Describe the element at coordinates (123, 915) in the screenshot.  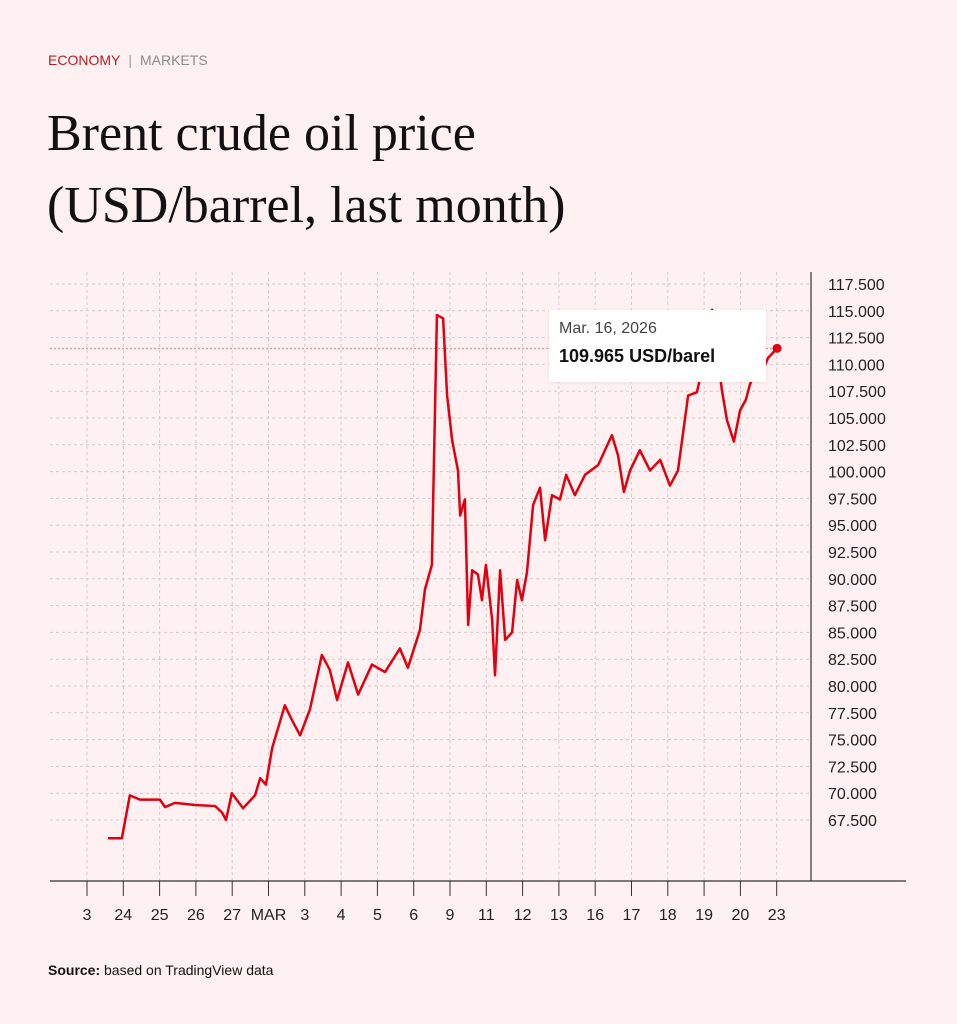
I see `x-tick-label: 24` at that location.